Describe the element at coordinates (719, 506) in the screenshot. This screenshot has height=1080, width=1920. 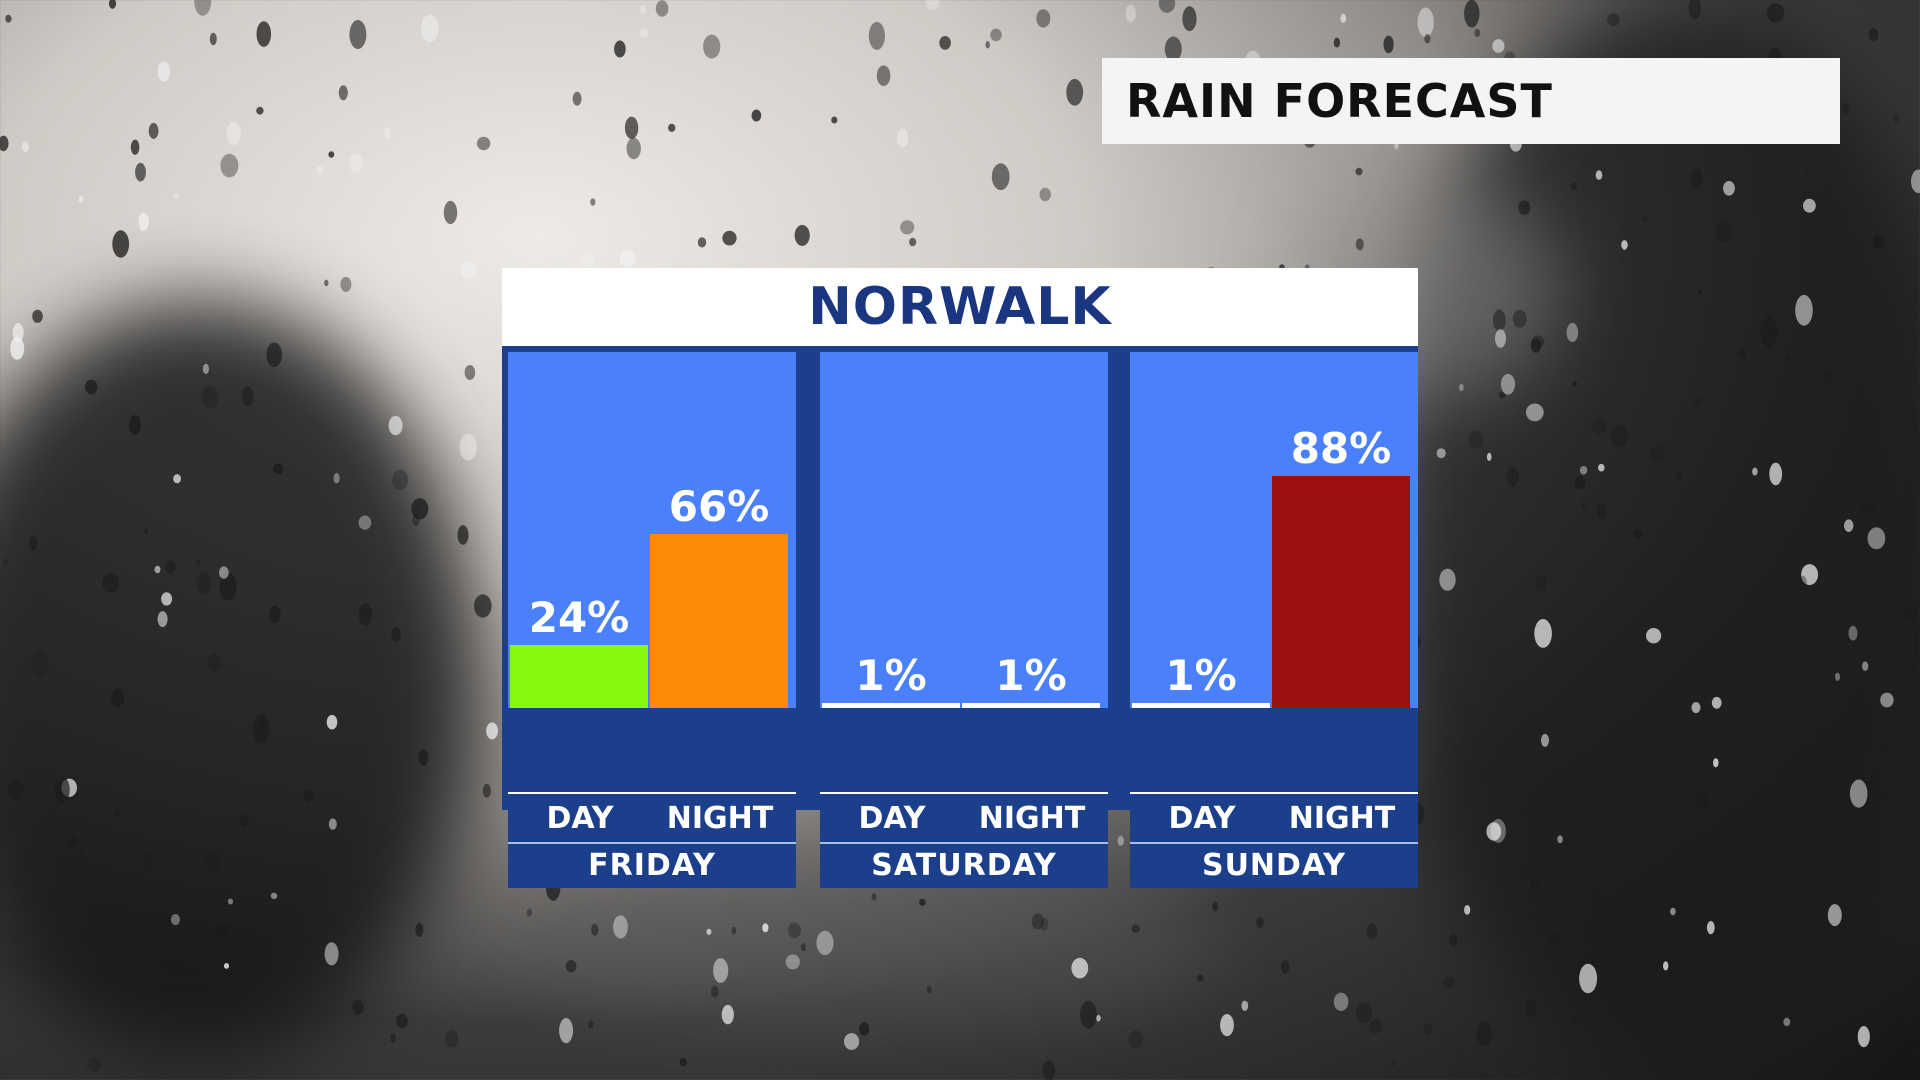
I see `value-label-friday-night: 66%` at that location.